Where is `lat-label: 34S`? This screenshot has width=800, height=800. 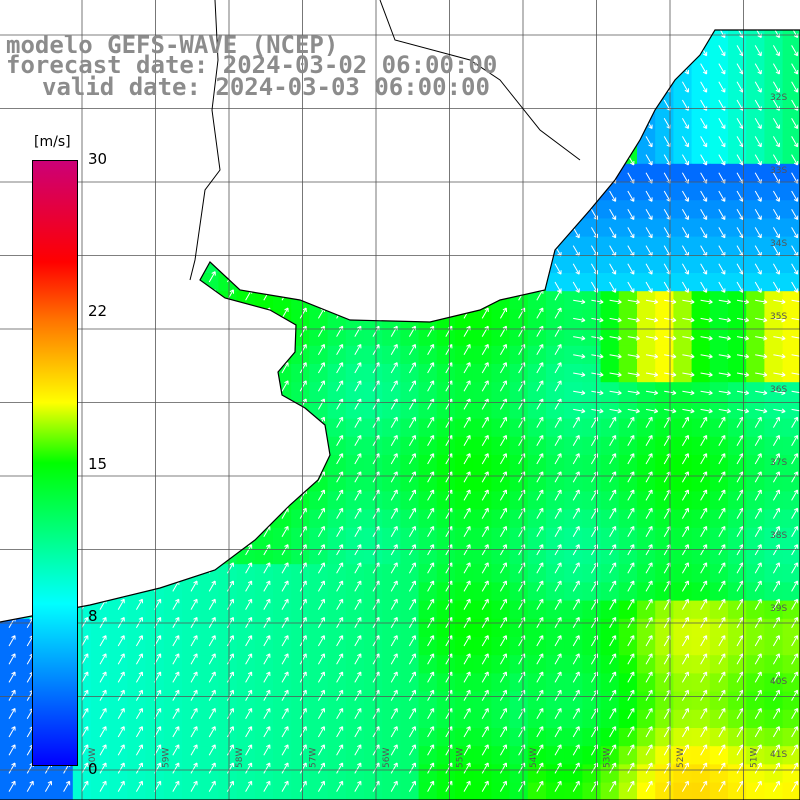
lat-label: 34S is located at coordinates (778, 244).